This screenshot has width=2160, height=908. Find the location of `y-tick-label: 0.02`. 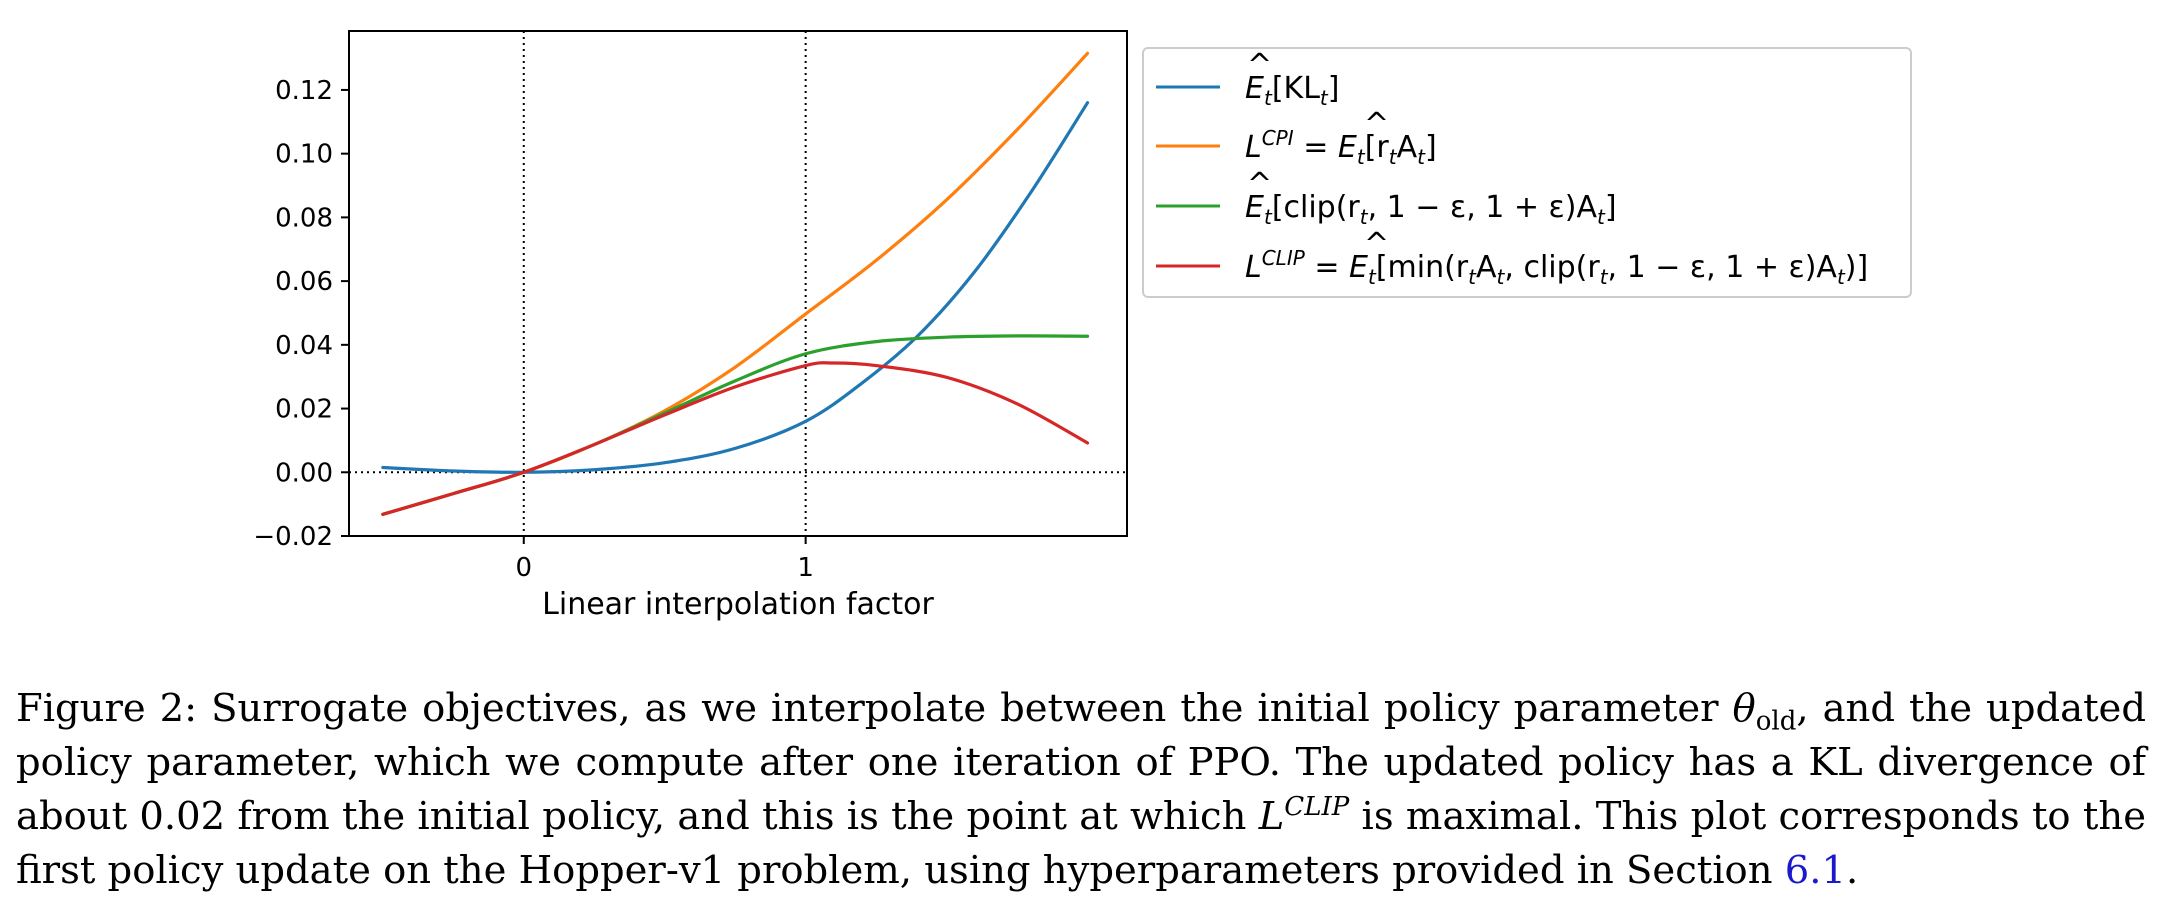

y-tick-label: 0.02 is located at coordinates (304, 410).